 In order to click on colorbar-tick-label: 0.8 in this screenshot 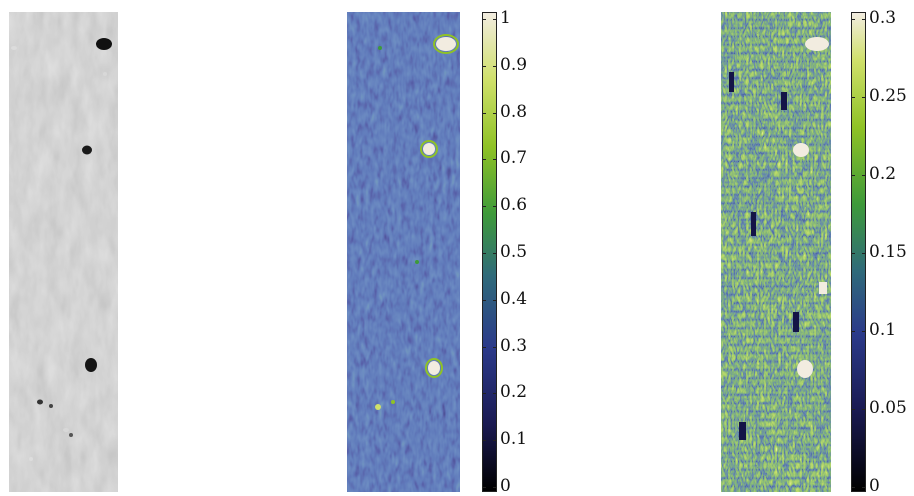, I will do `click(514, 112)`.